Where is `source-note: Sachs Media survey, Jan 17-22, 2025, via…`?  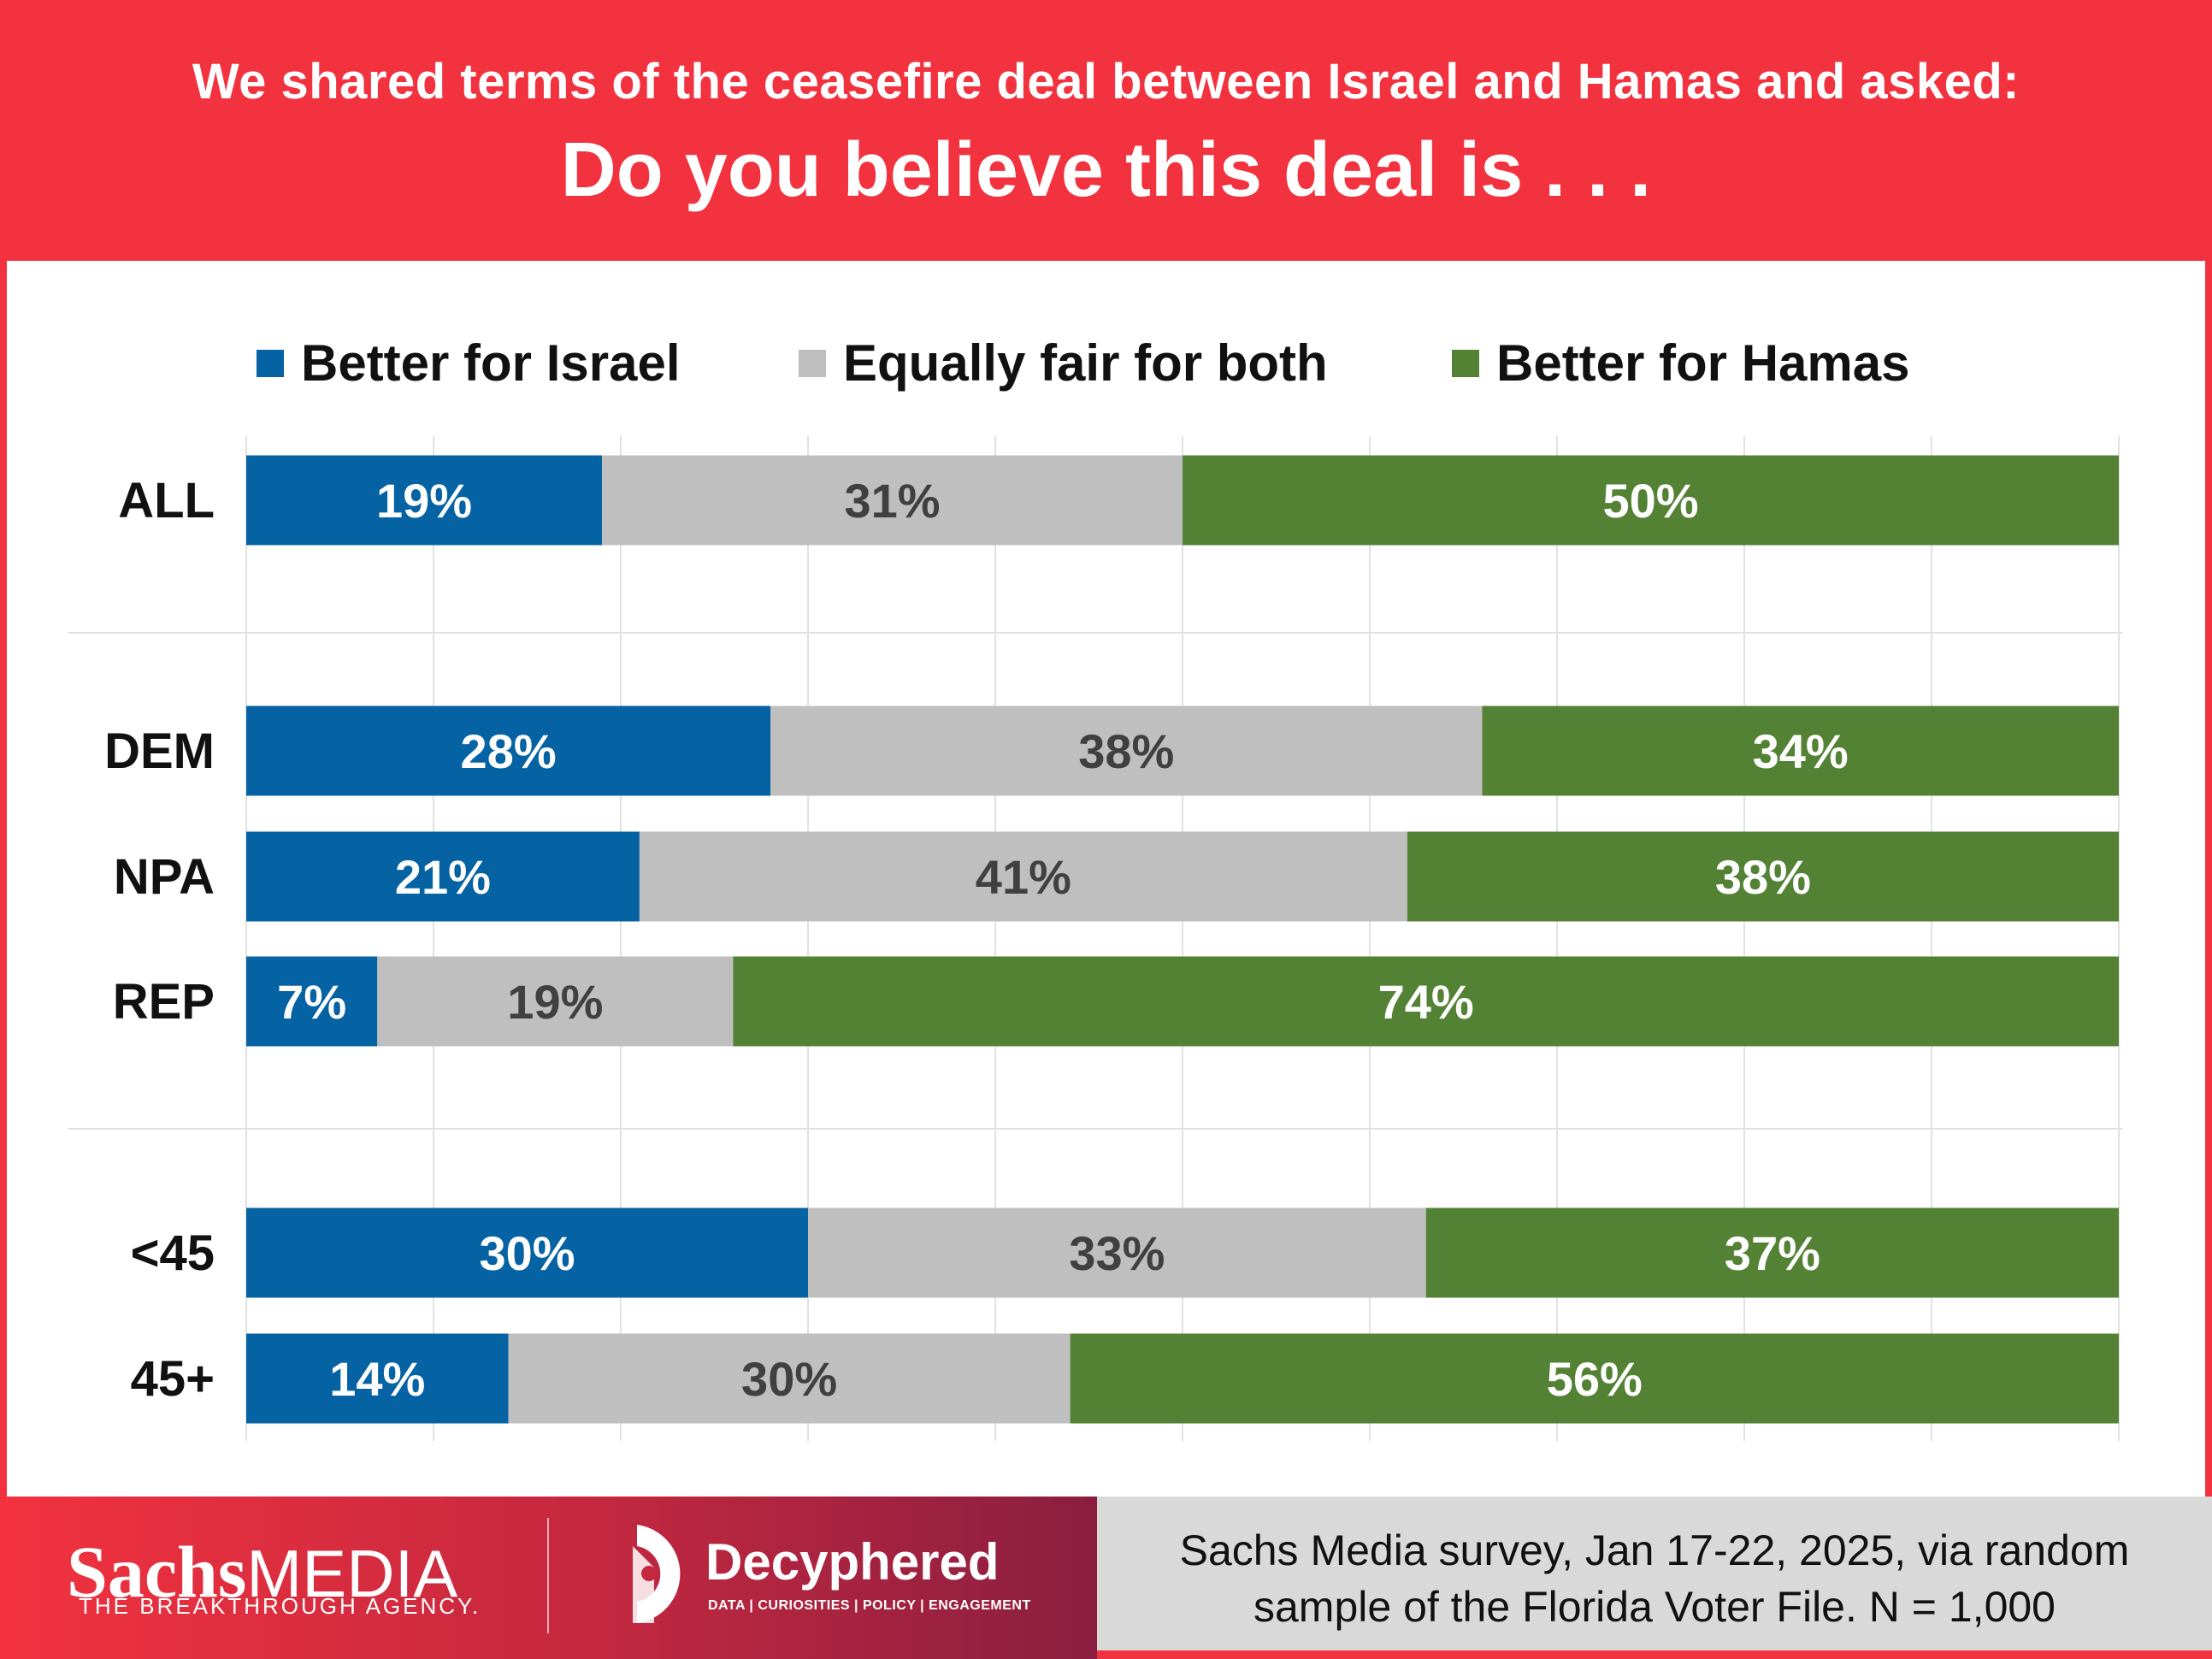 source-note: Sachs Media survey, Jan 17-22, 2025, via… is located at coordinates (1654, 1573).